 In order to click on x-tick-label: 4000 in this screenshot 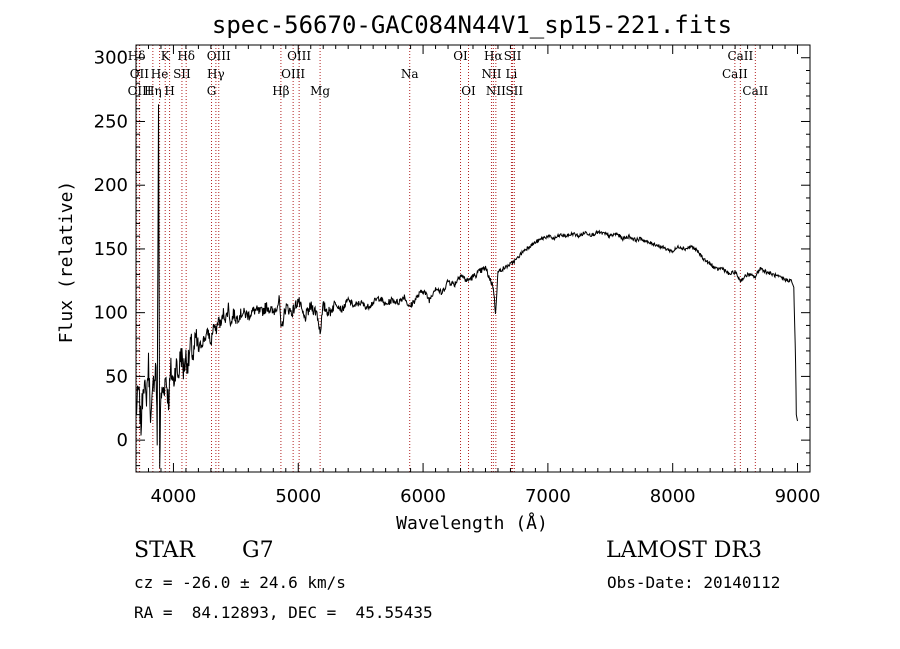, I will do `click(174, 496)`.